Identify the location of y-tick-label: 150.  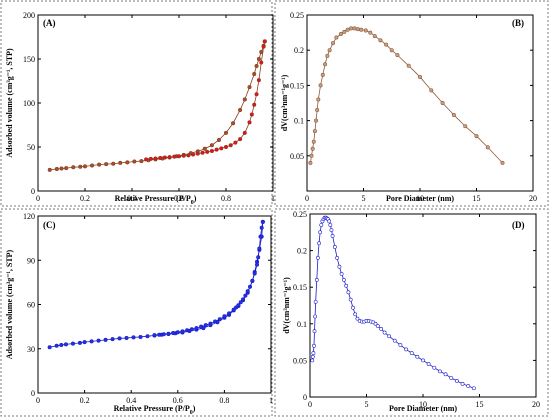
(29, 59).